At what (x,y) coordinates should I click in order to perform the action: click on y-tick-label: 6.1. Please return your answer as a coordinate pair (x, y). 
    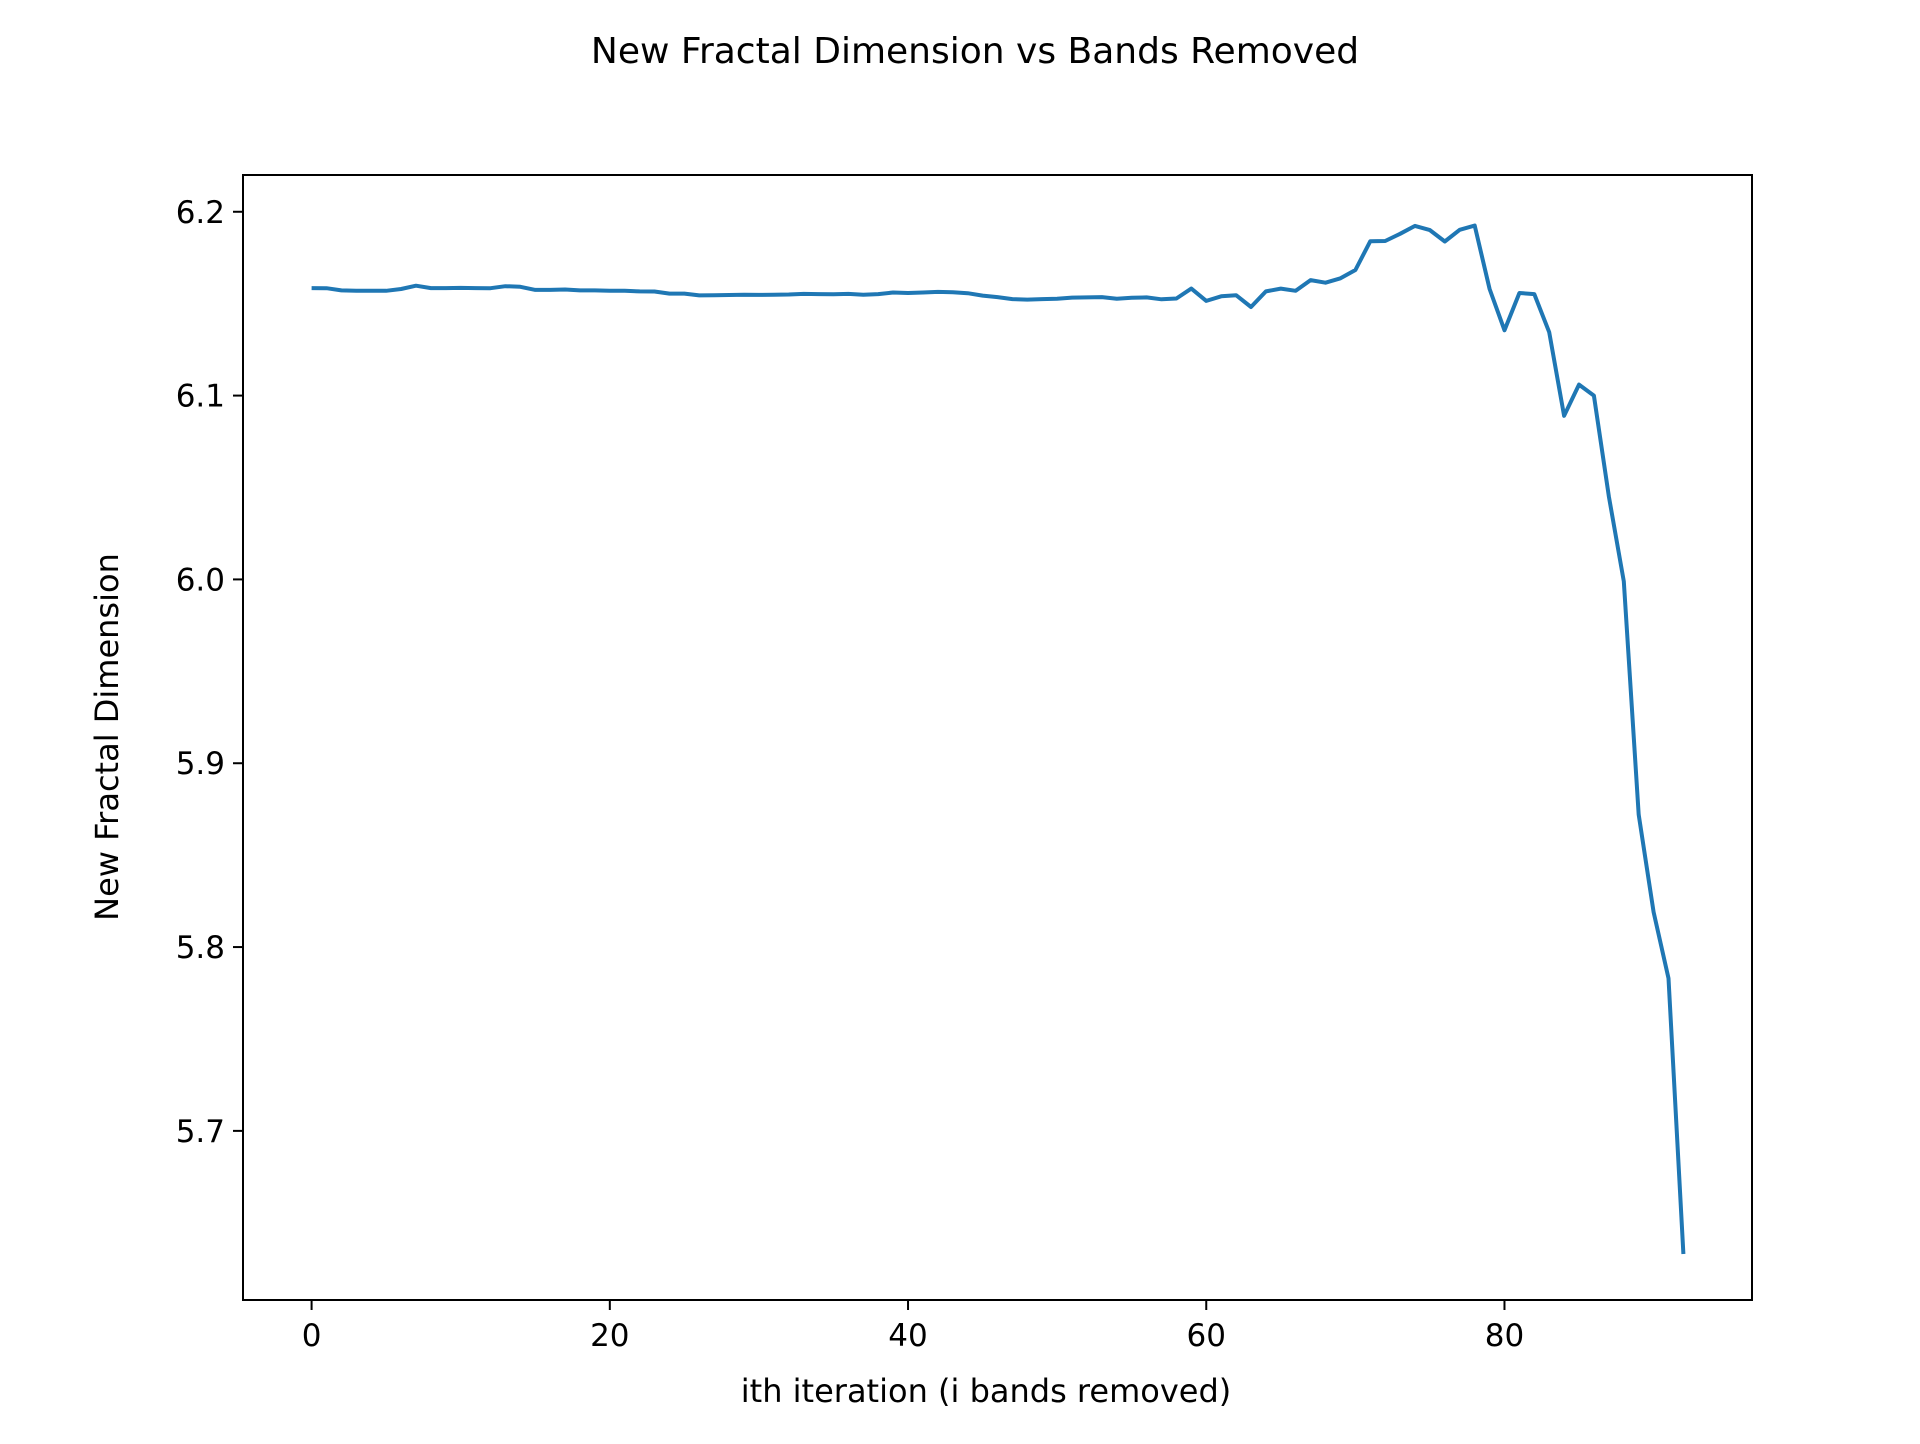
    Looking at the image, I should click on (200, 397).